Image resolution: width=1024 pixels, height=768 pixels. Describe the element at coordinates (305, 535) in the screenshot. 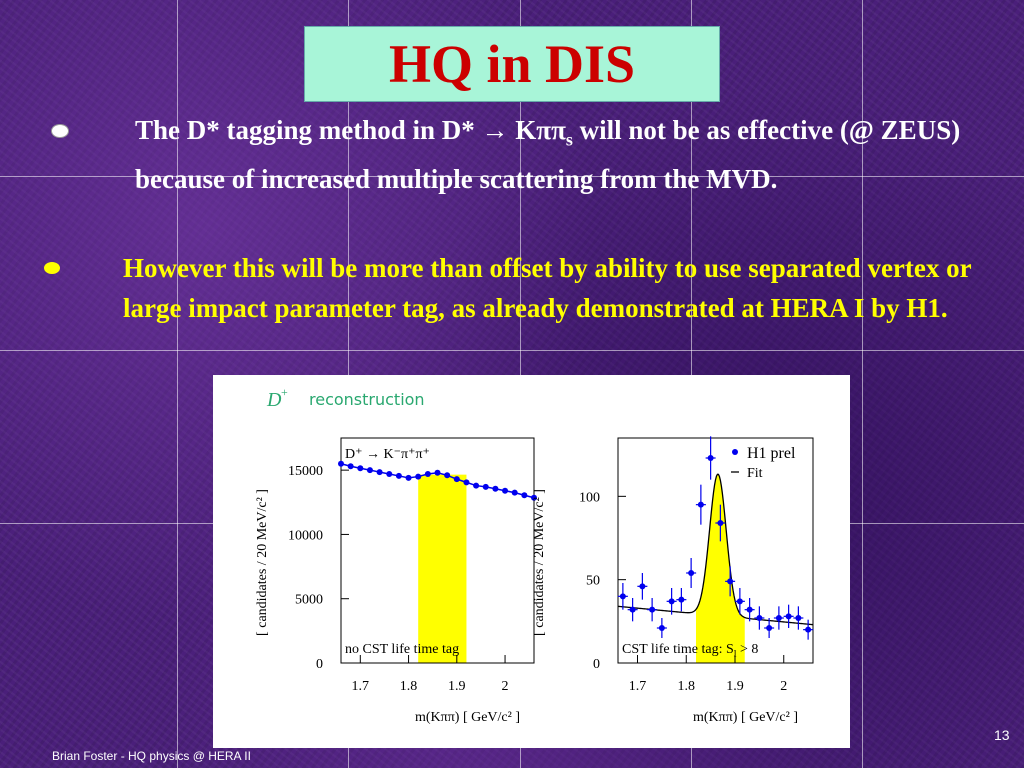

I see `y-tick-label: 10000` at that location.